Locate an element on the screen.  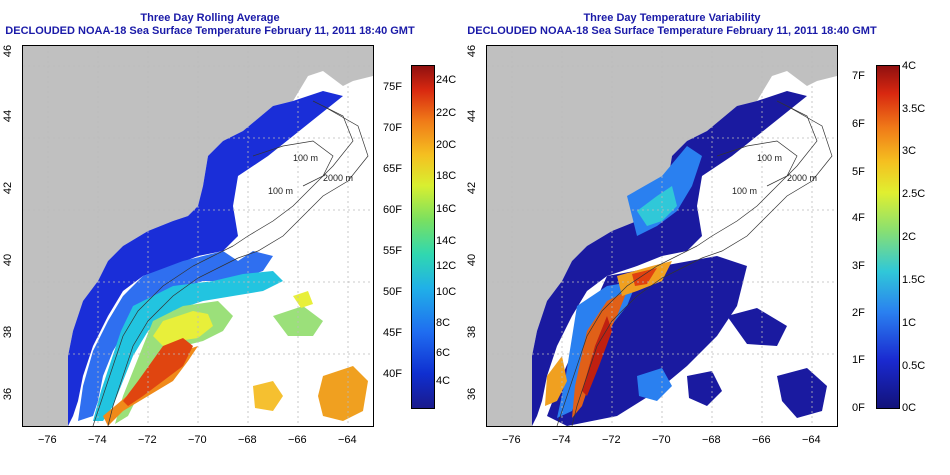
colorbar-c-label: 14C is located at coordinates (446, 241).